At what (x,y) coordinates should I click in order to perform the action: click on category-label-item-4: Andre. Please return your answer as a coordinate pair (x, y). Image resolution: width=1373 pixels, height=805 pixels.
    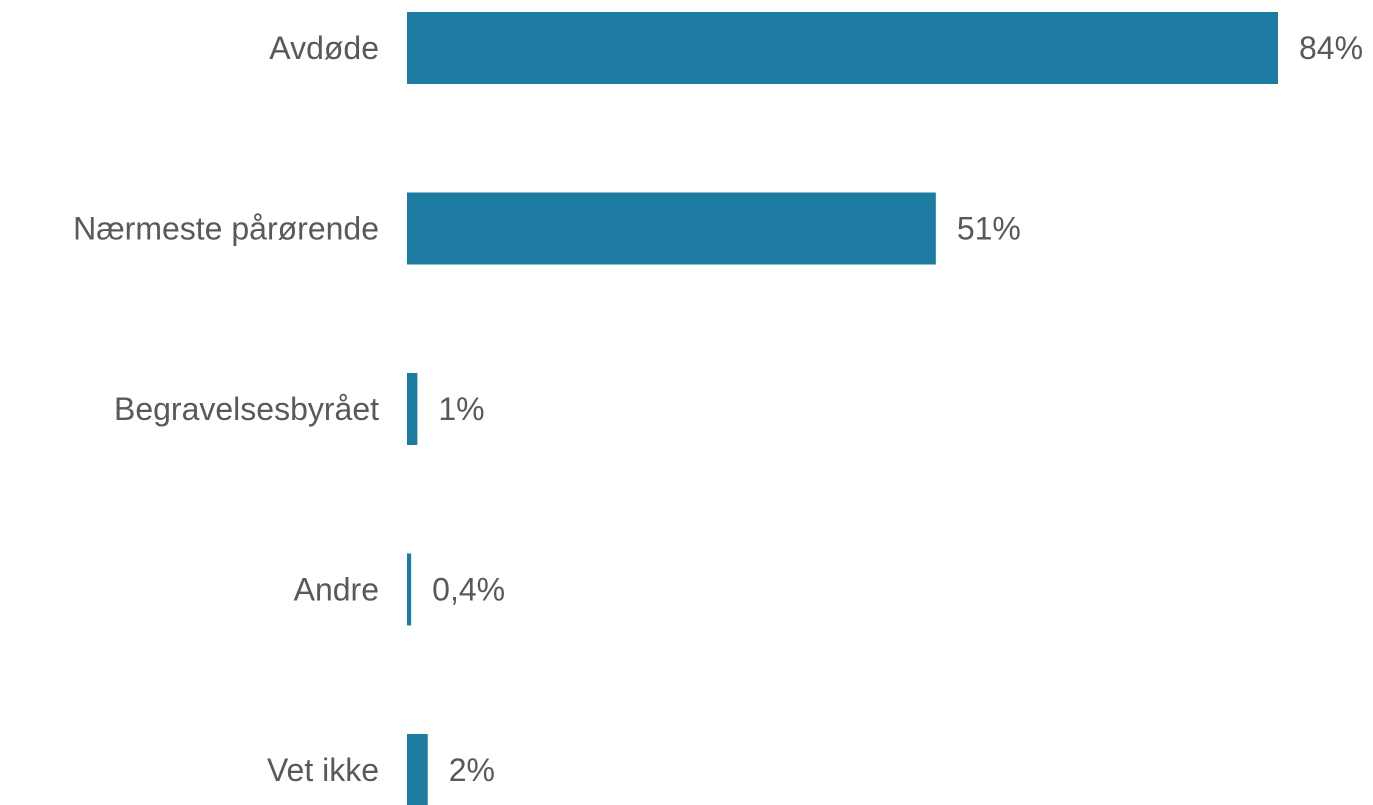
    Looking at the image, I should click on (336, 590).